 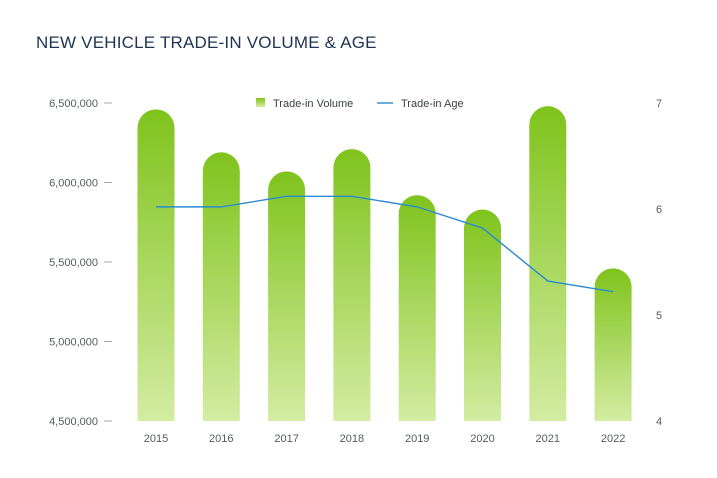 What do you see at coordinates (260, 102) in the screenshot?
I see `legend-swatch-volume` at bounding box center [260, 102].